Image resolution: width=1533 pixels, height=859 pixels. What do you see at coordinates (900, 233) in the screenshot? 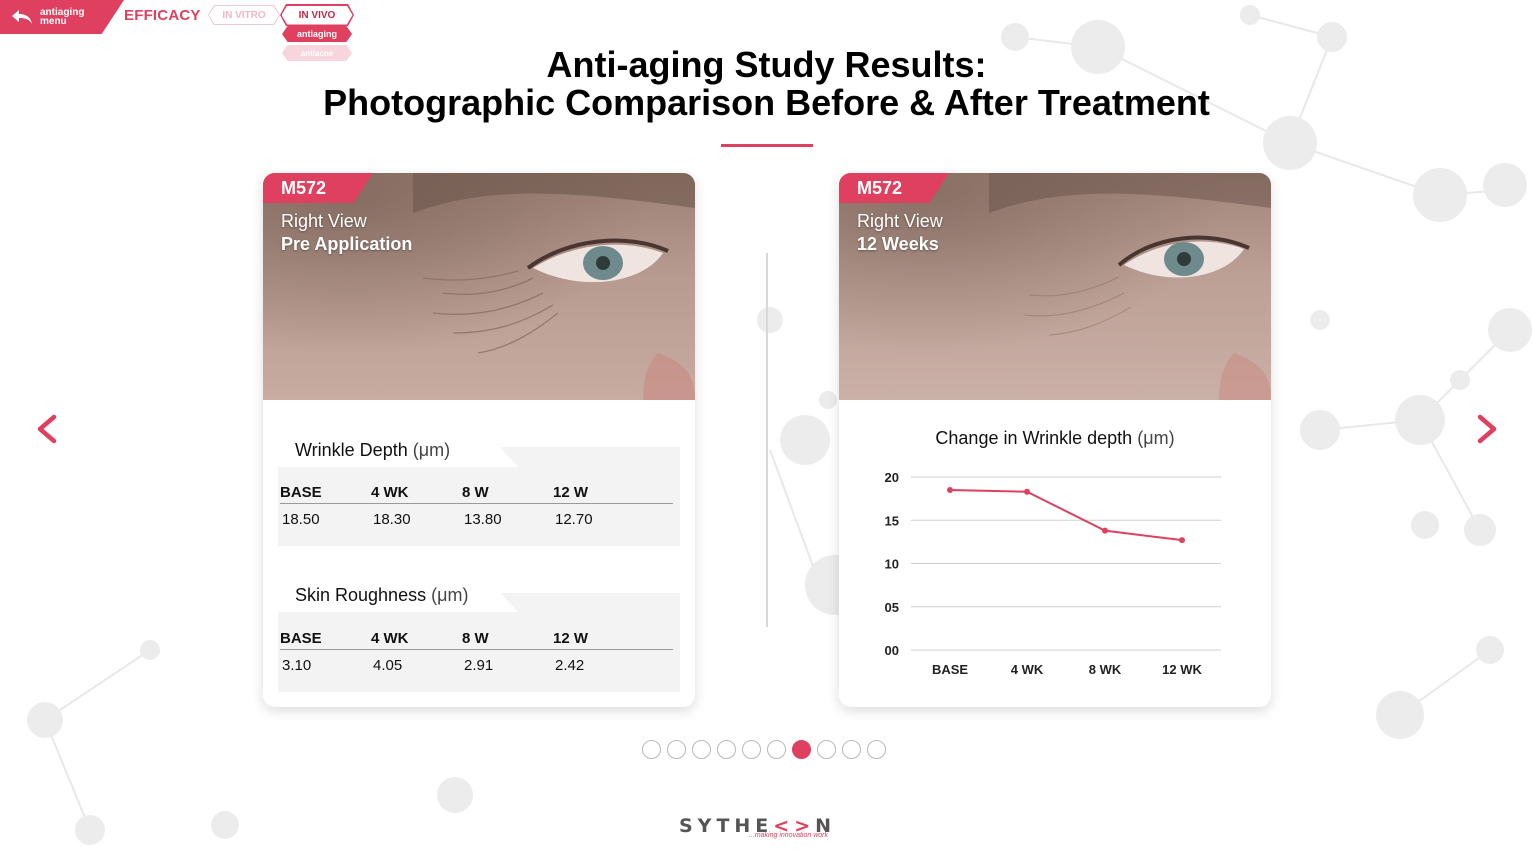
I see `photo-caption: Right View 12 Weeks` at bounding box center [900, 233].